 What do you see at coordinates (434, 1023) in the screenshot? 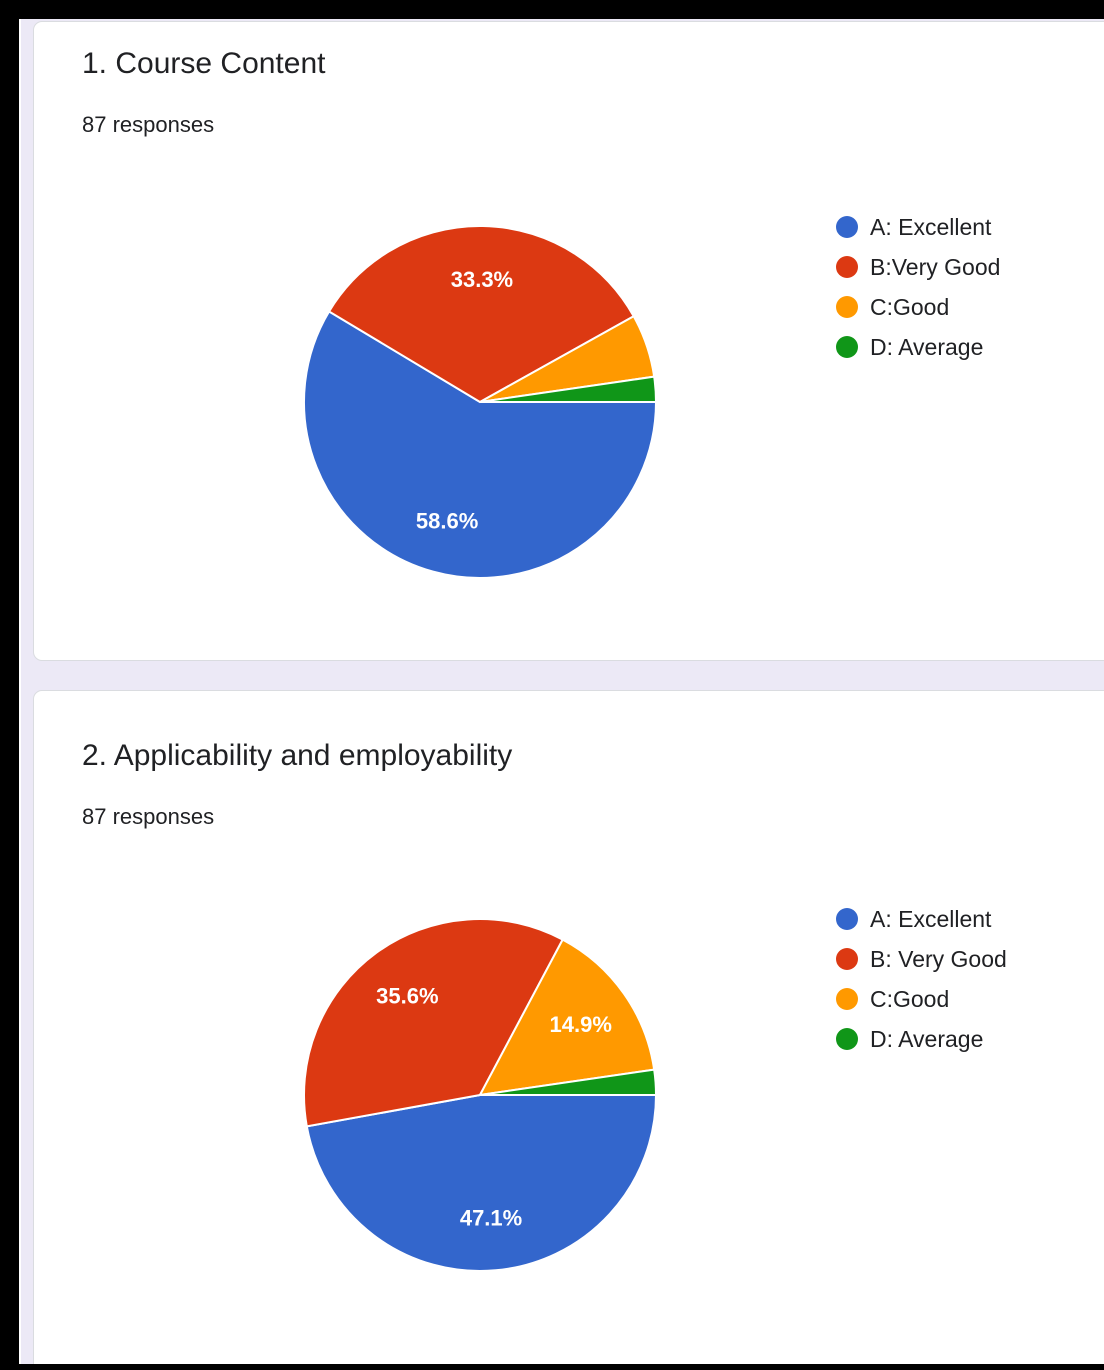
I see `pie-slice-very-good` at bounding box center [434, 1023].